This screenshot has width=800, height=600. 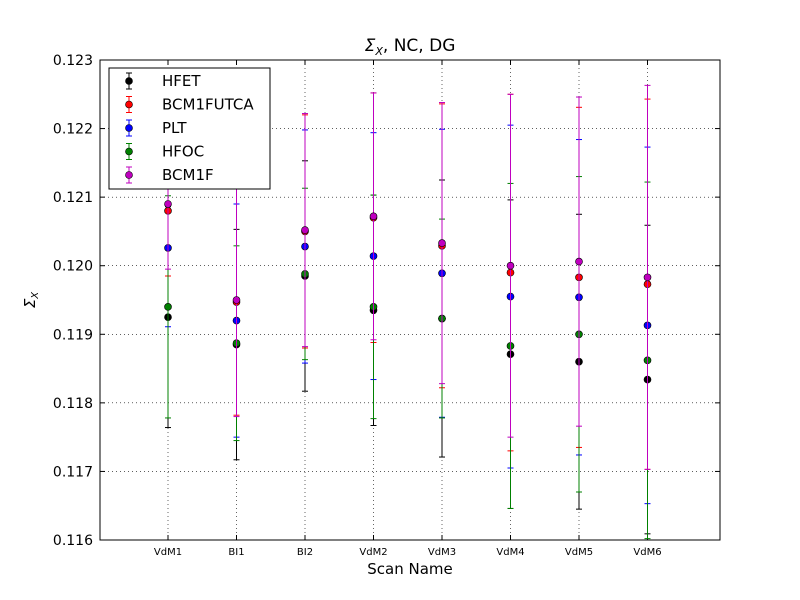 I want to click on chart-title-rest: , NC, DG, so click(x=419, y=46).